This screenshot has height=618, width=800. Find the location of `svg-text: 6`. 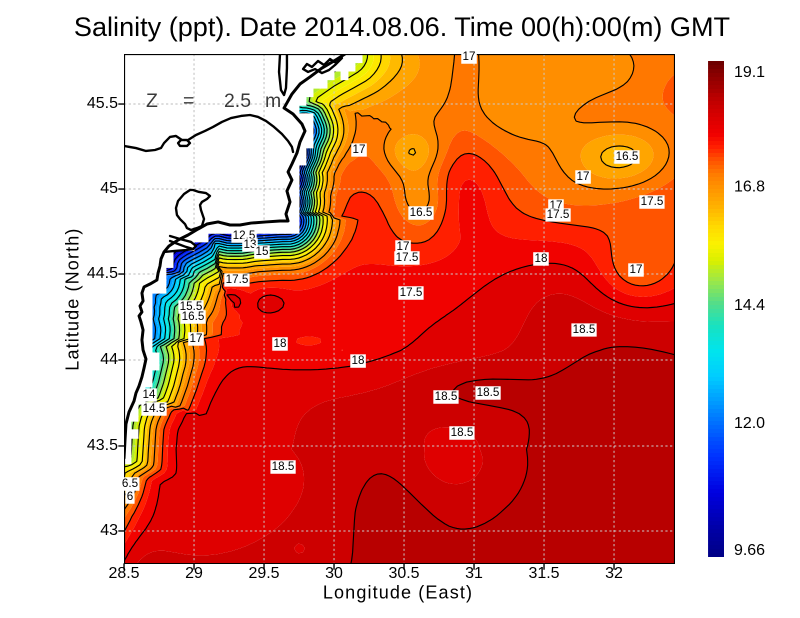

svg-text: 6 is located at coordinates (130, 496).